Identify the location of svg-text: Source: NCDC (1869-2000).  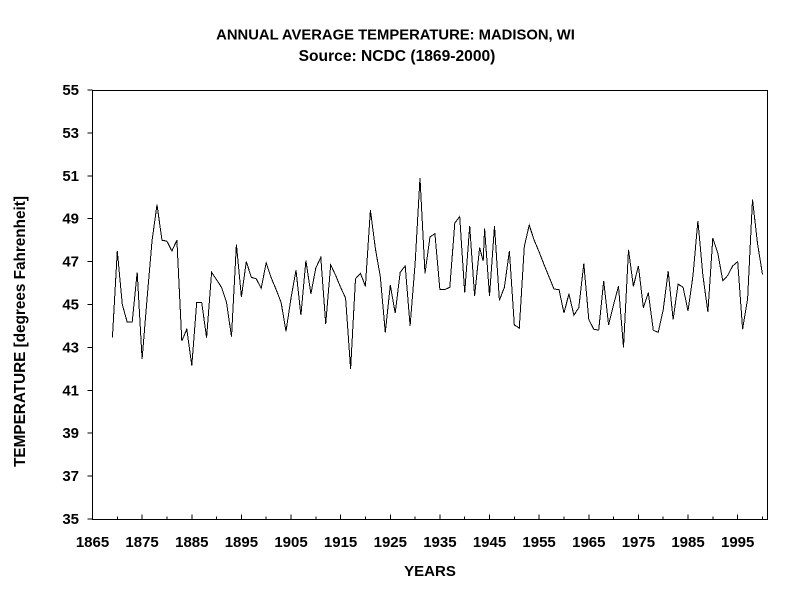
(397, 56).